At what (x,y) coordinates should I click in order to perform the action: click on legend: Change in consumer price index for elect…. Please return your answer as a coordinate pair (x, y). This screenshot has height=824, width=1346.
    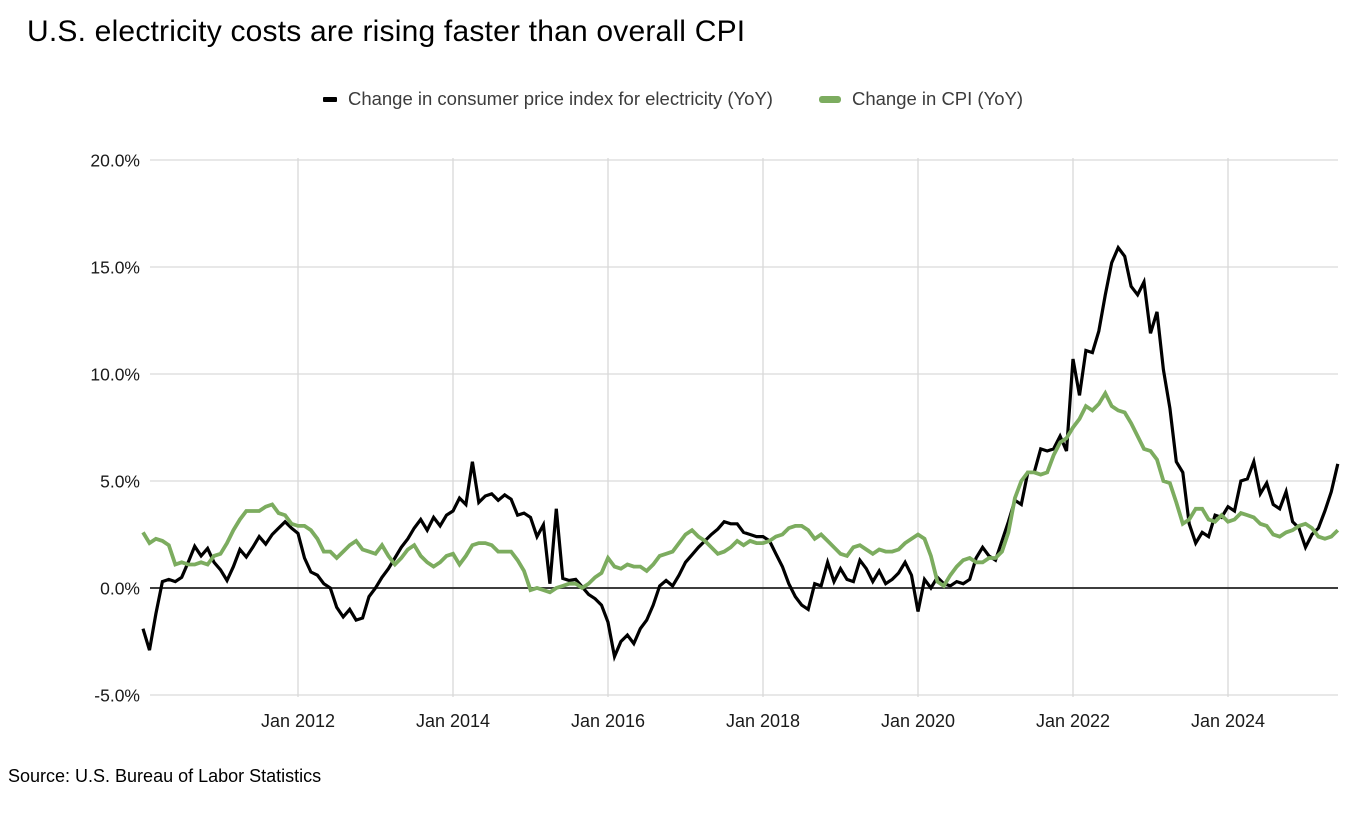
    Looking at the image, I should click on (673, 99).